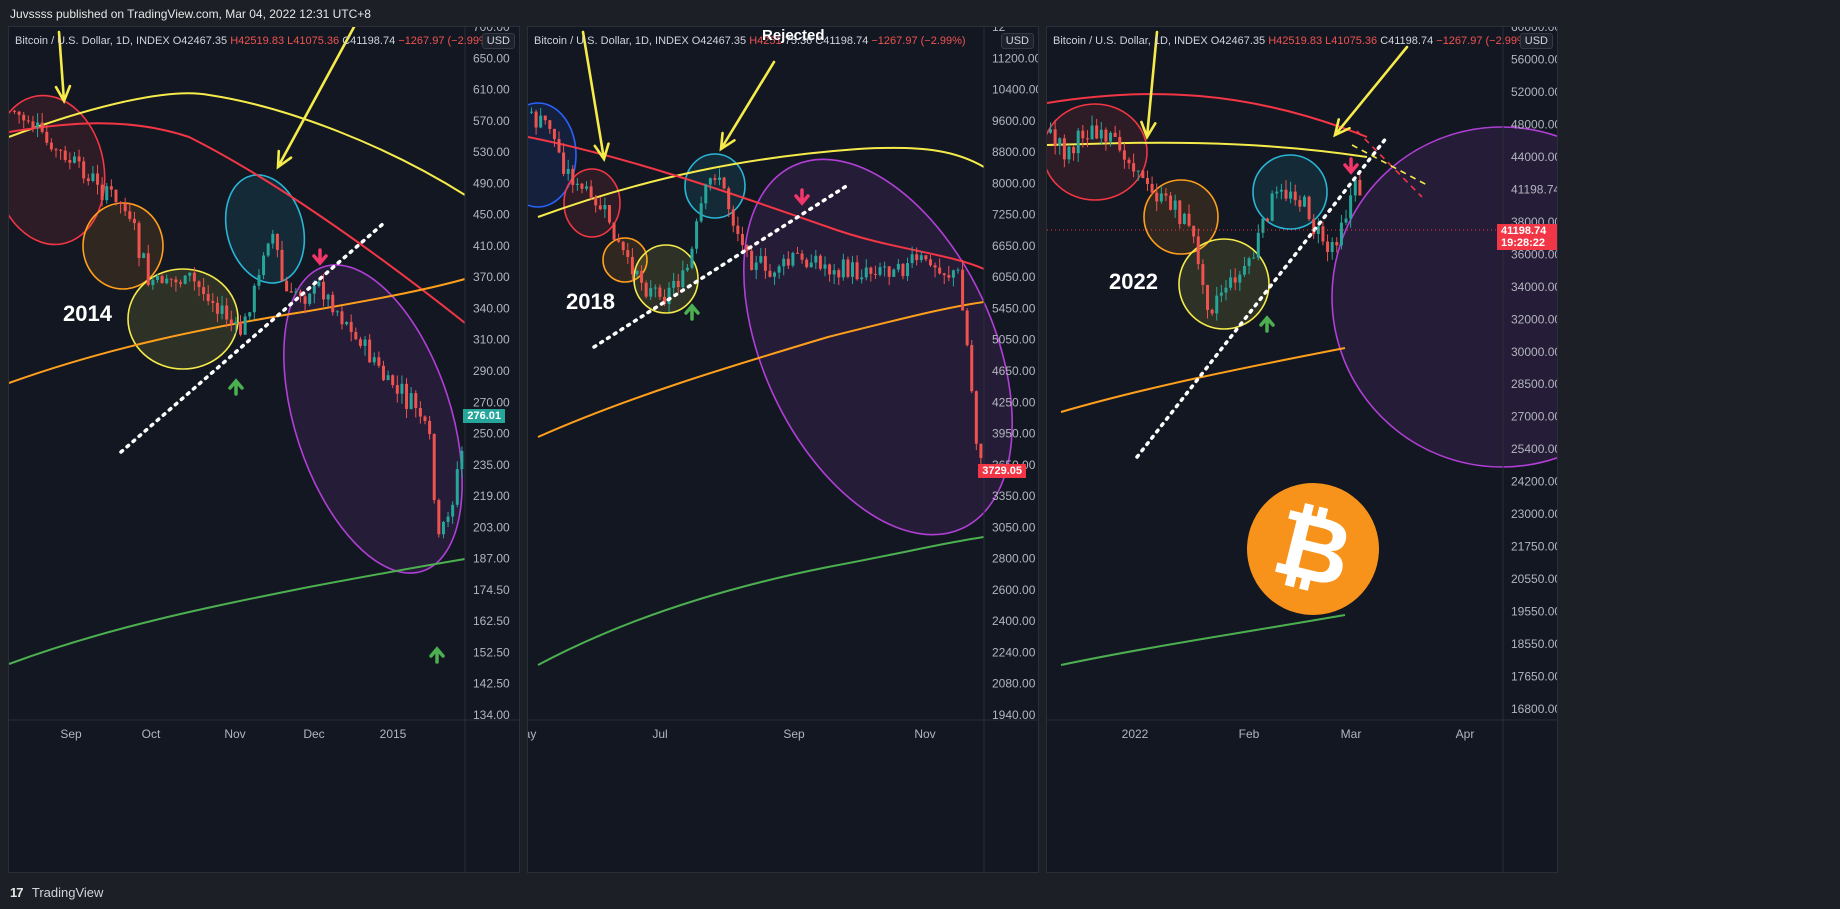 This screenshot has height=909, width=1840. What do you see at coordinates (1534, 124) in the screenshot?
I see `y-tick-label: 48000.00` at bounding box center [1534, 124].